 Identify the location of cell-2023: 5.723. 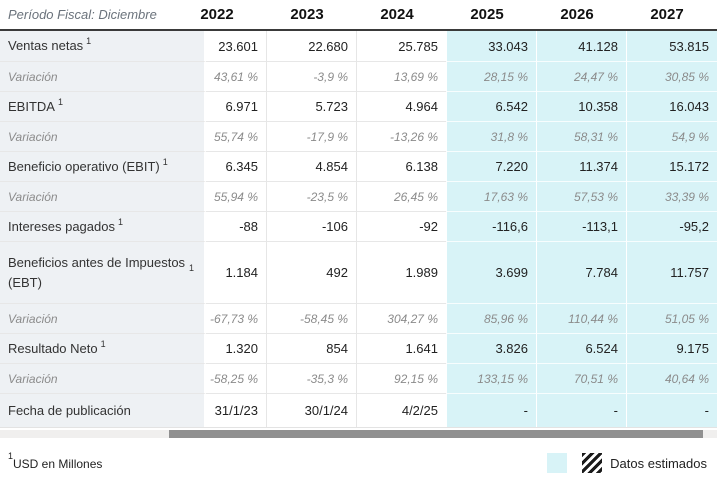
(311, 106).